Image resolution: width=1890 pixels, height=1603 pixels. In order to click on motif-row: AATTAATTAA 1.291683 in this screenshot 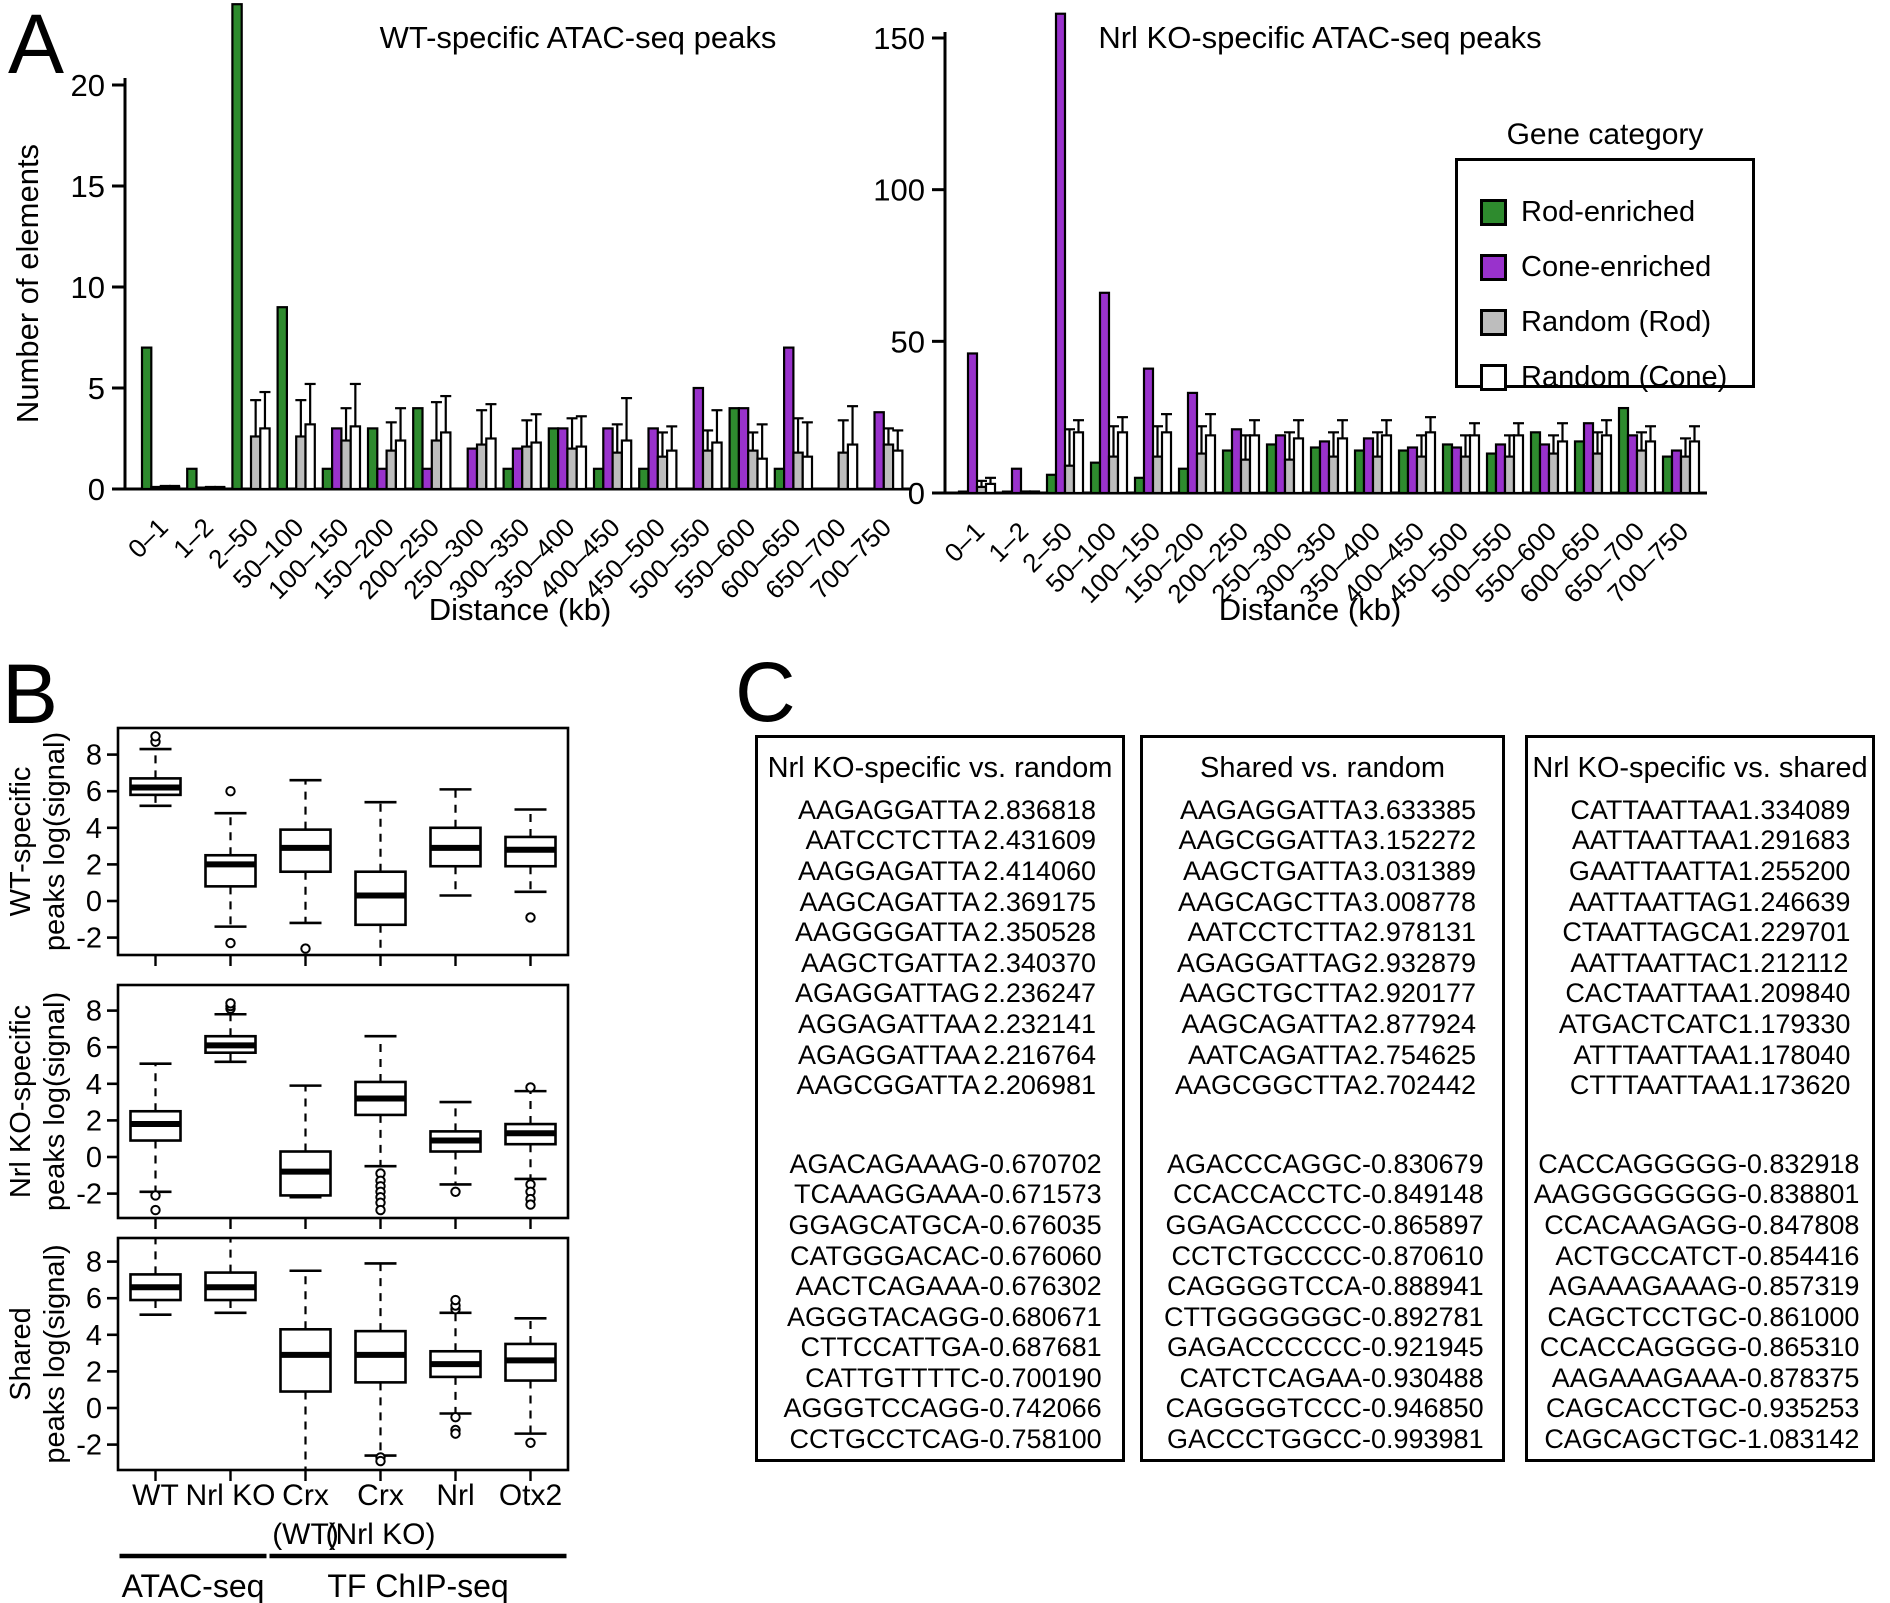, I will do `click(1700, 841)`.